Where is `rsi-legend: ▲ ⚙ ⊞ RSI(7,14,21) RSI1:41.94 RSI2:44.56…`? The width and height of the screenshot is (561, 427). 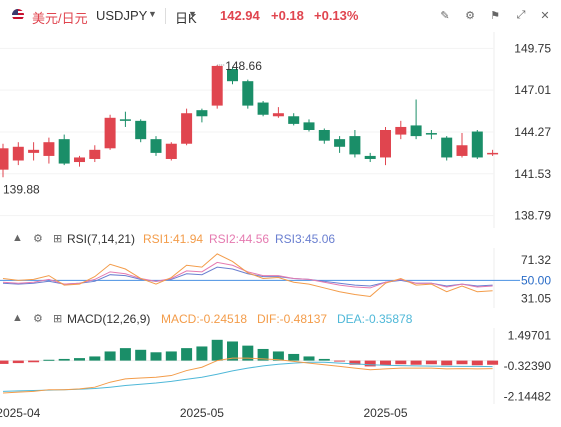
rsi-legend: ▲ ⚙ ⊞ RSI(7,14,21) RSI1:41.94 RSI2:44.56… is located at coordinates (280, 240).